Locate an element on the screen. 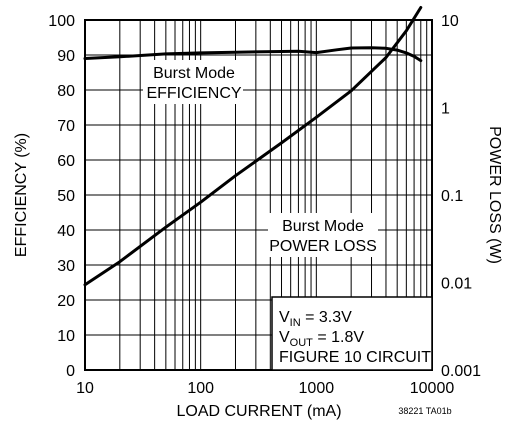 This screenshot has width=510, height=427. efficiency-curve is located at coordinates (253, 54).